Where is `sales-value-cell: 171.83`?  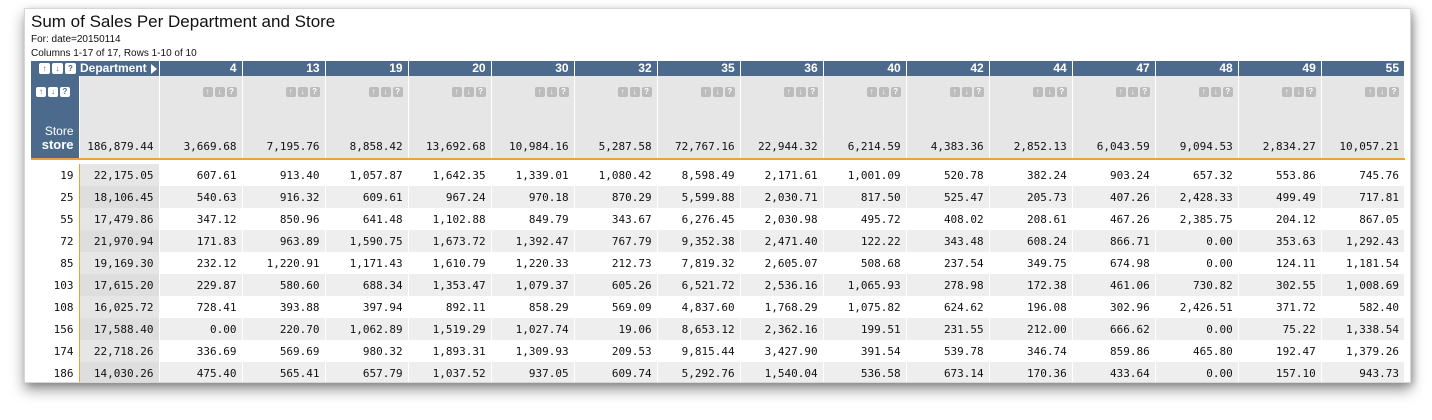 sales-value-cell: 171.83 is located at coordinates (201, 241).